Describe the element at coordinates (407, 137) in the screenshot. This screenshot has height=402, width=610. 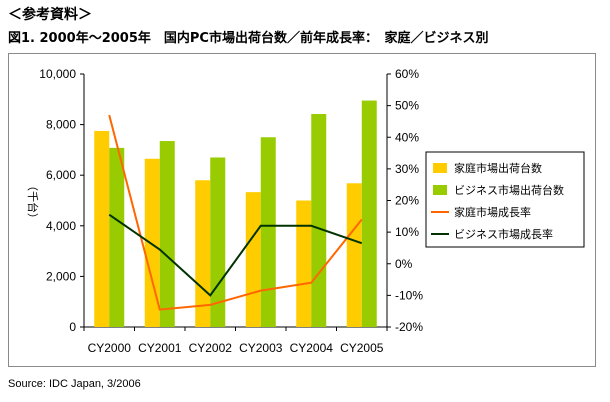
I see `y2-tick-label: 40%` at that location.